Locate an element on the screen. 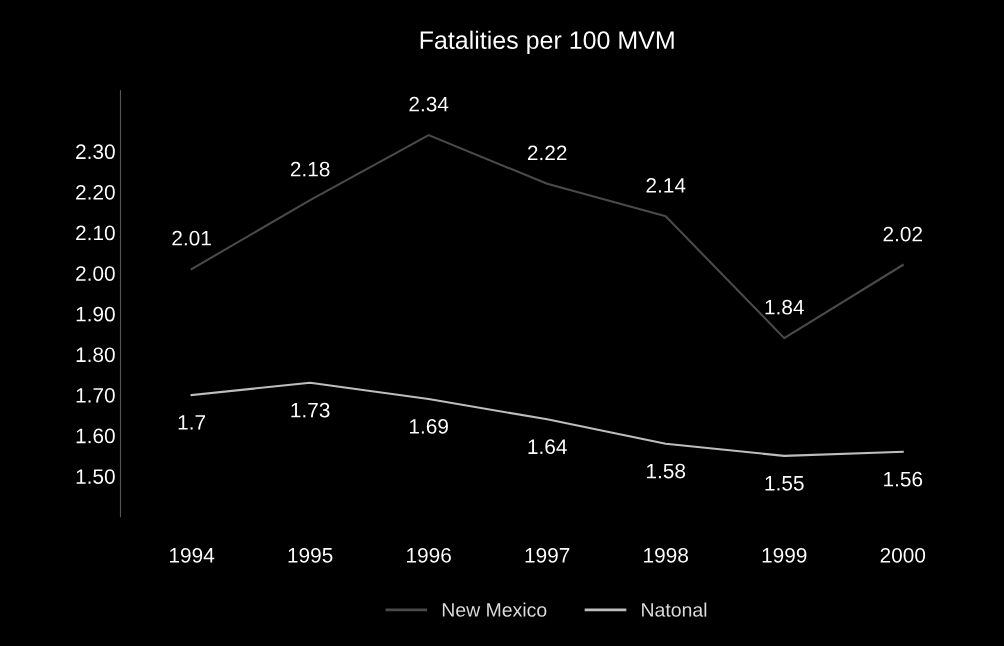  y-tick-label: 2.30 is located at coordinates (95, 152).